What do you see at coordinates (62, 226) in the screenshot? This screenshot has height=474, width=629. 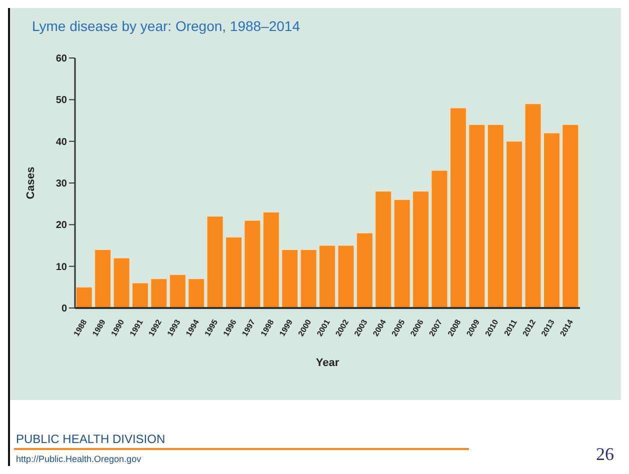 I see `y-tick-label: 20` at bounding box center [62, 226].